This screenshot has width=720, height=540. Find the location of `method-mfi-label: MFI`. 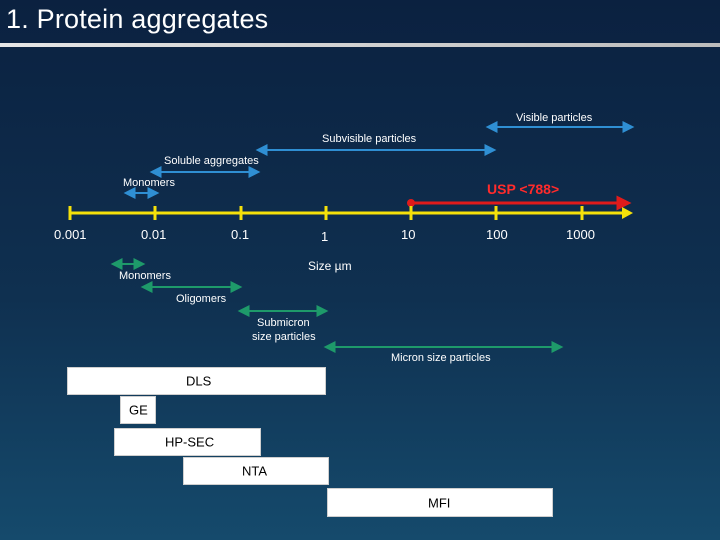

method-mfi-label: MFI is located at coordinates (439, 502).